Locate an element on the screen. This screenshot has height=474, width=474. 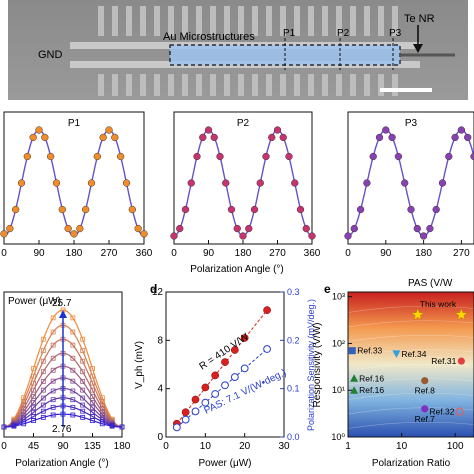
panel-d-xlabel: Power (μW) is located at coordinates (225, 463).